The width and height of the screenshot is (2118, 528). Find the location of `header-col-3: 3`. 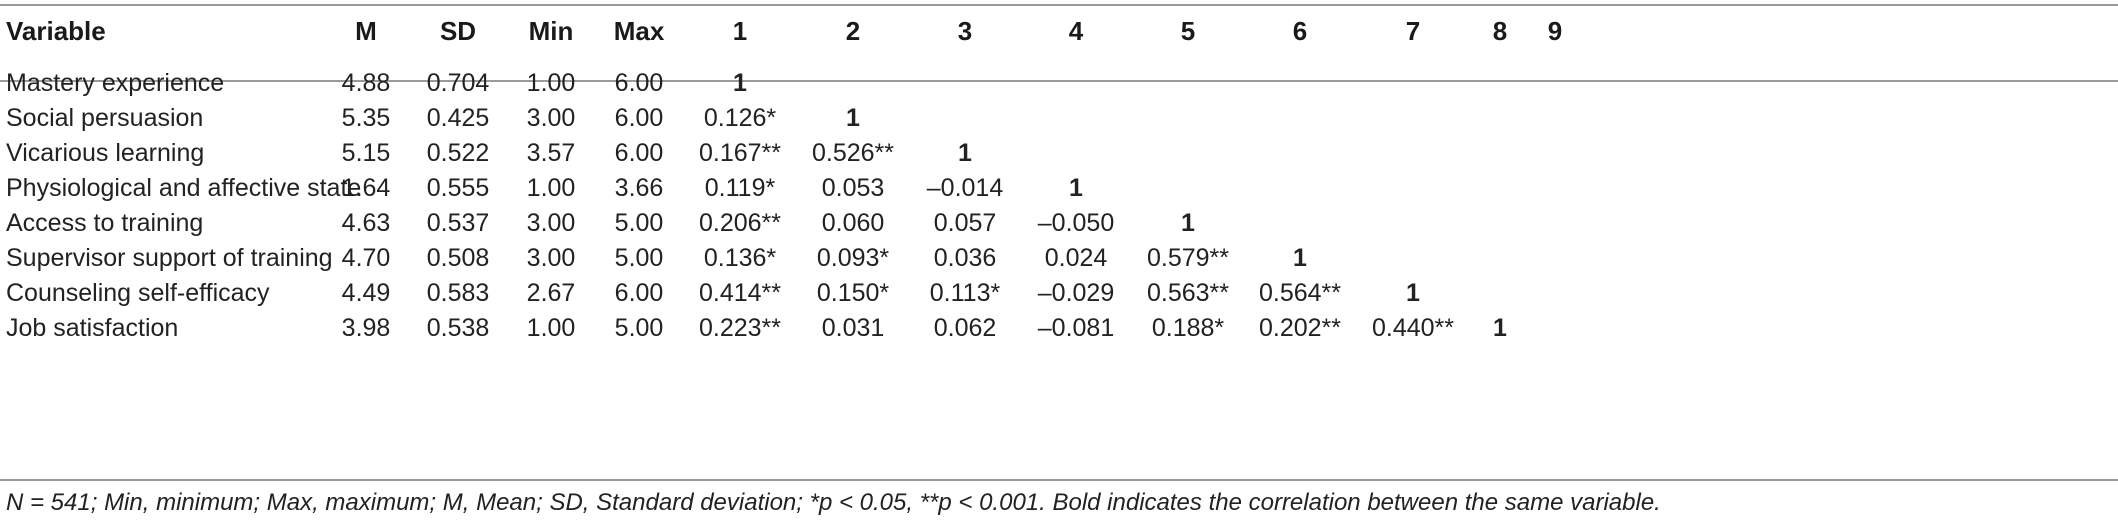

header-col-3: 3 is located at coordinates (965, 31).